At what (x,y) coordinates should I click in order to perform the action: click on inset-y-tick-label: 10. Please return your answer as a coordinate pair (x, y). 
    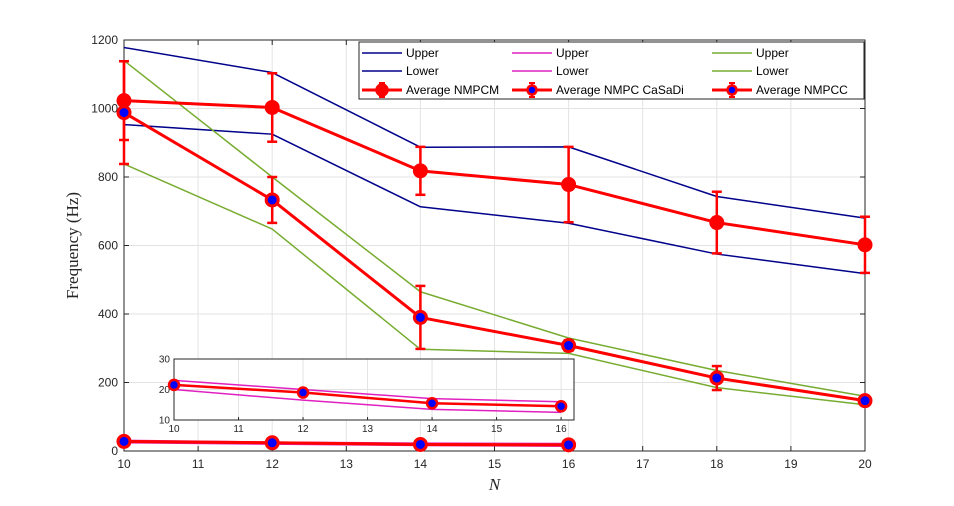
    Looking at the image, I should click on (165, 421).